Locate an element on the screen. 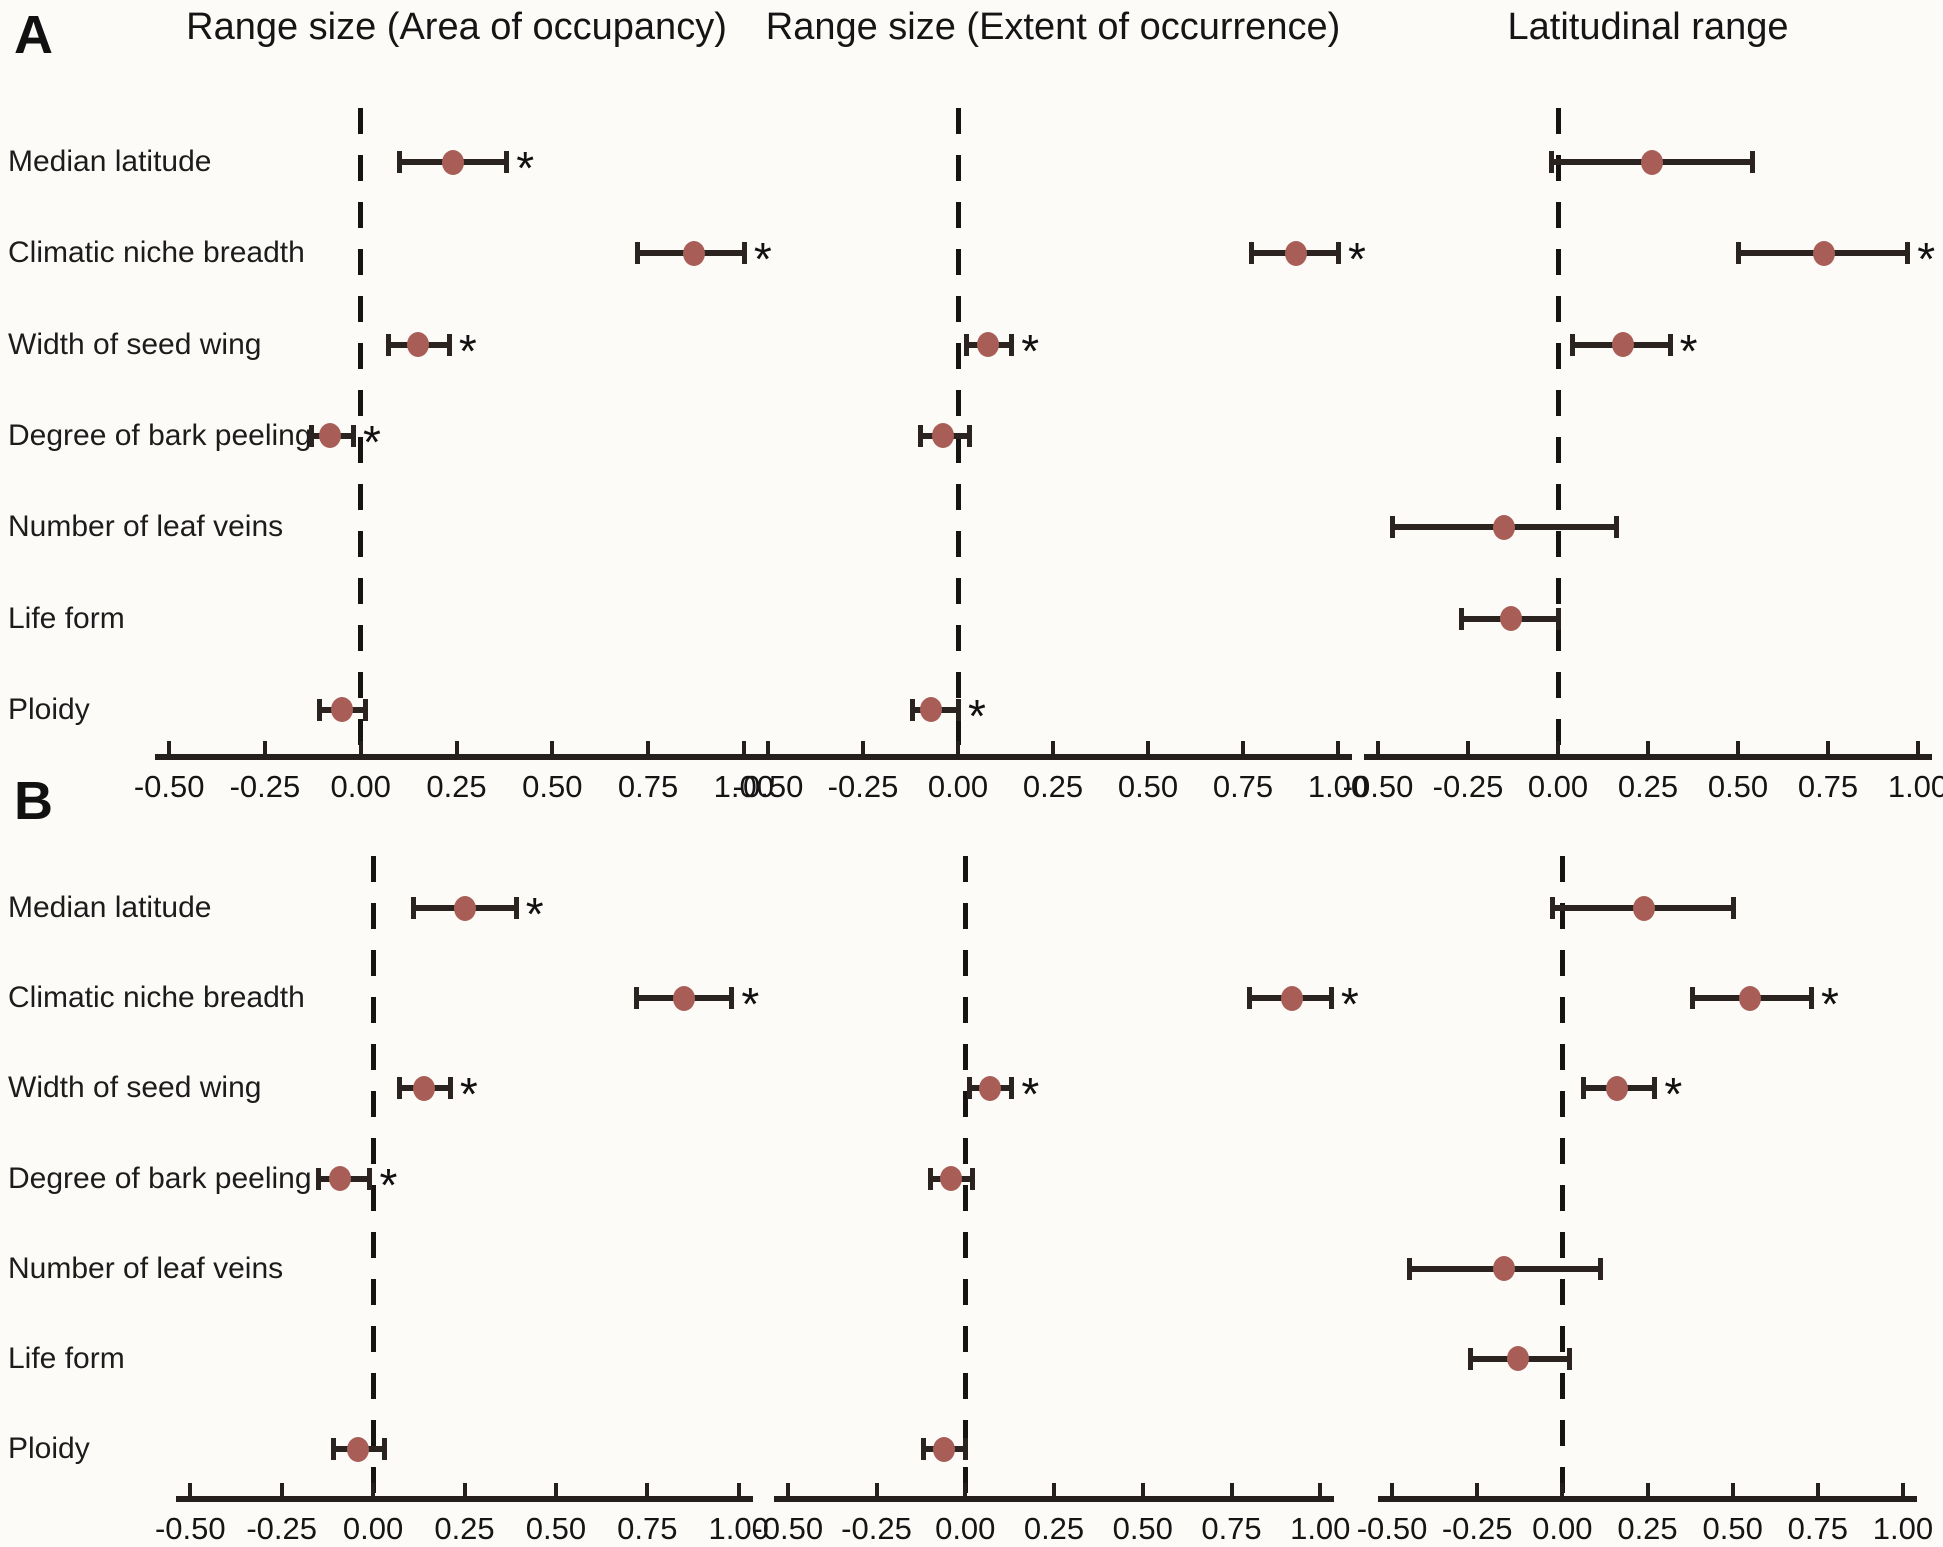 This screenshot has width=1943, height=1547. category-label: Life form is located at coordinates (66, 618).